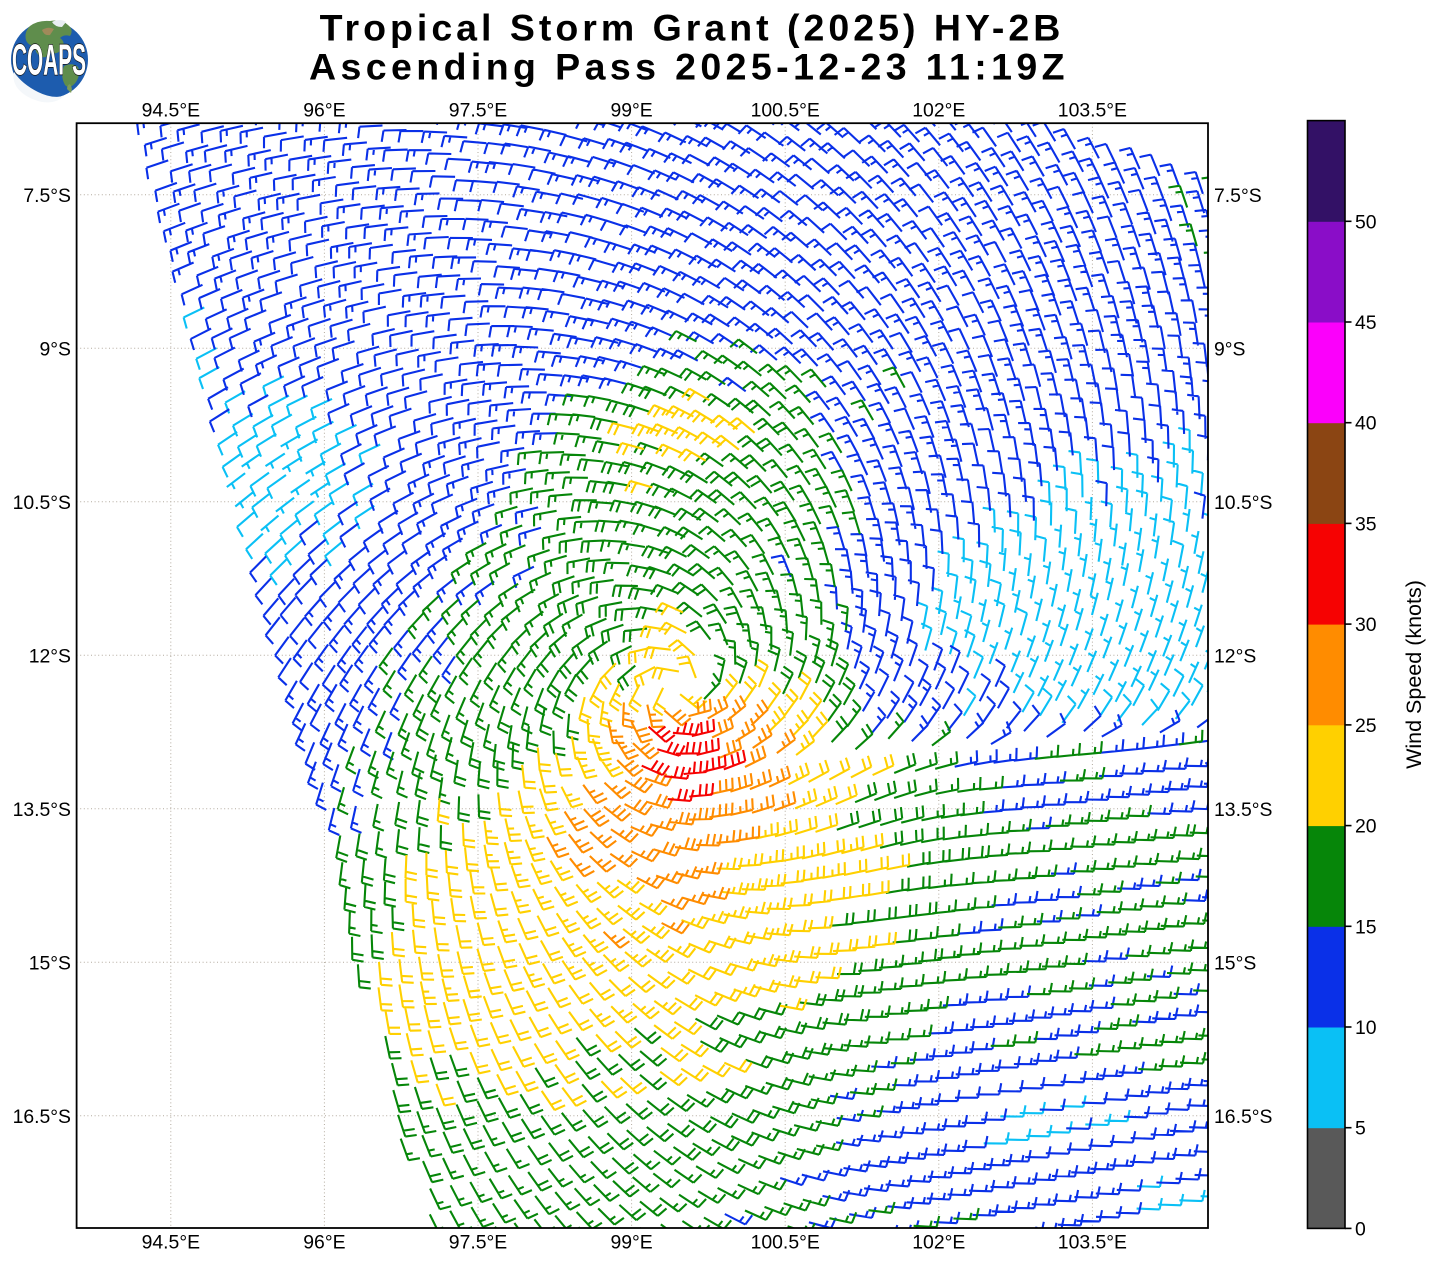 The image size is (1445, 1264). Describe the element at coordinates (1366, 323) in the screenshot. I see `svg-text: 45` at that location.